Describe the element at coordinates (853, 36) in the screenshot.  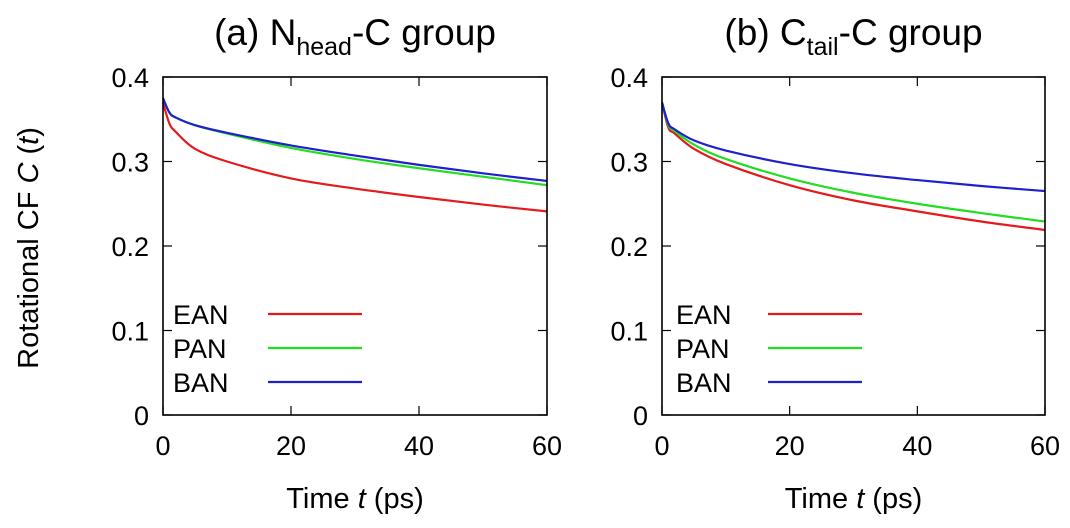
I see `panel-title: (b) Ctail-C group` at that location.